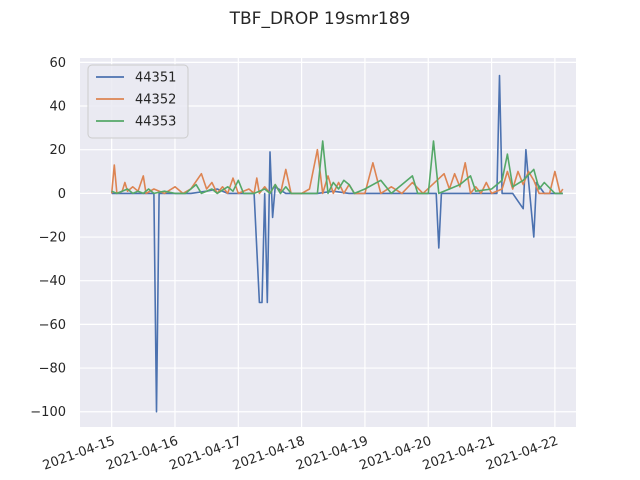 The height and width of the screenshot is (480, 640). Describe the element at coordinates (52, 238) in the screenshot. I see `y-tick-label: −20` at that location.